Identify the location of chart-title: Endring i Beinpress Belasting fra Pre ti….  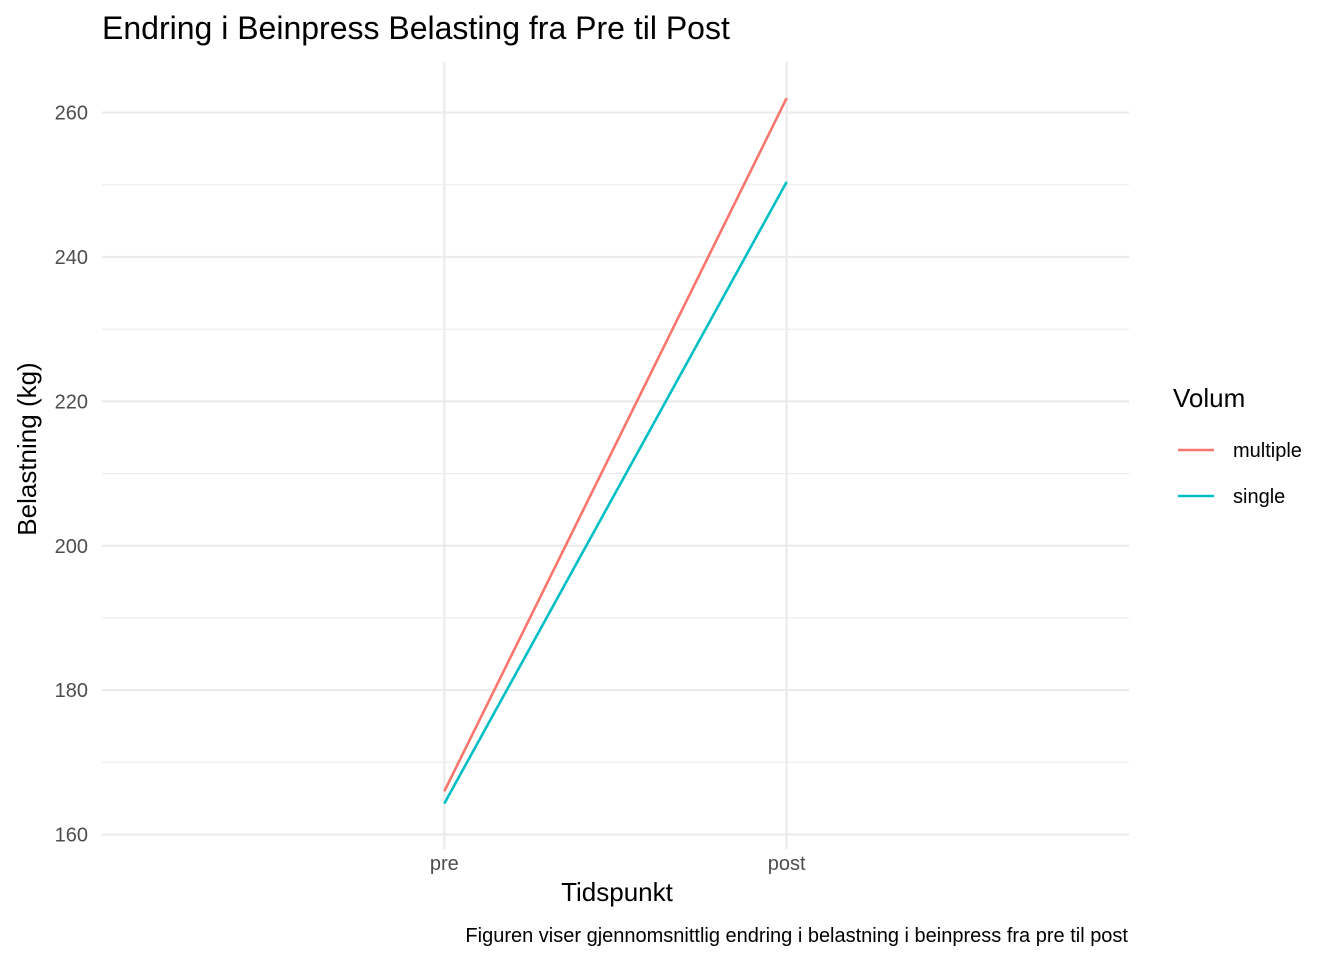
(416, 28).